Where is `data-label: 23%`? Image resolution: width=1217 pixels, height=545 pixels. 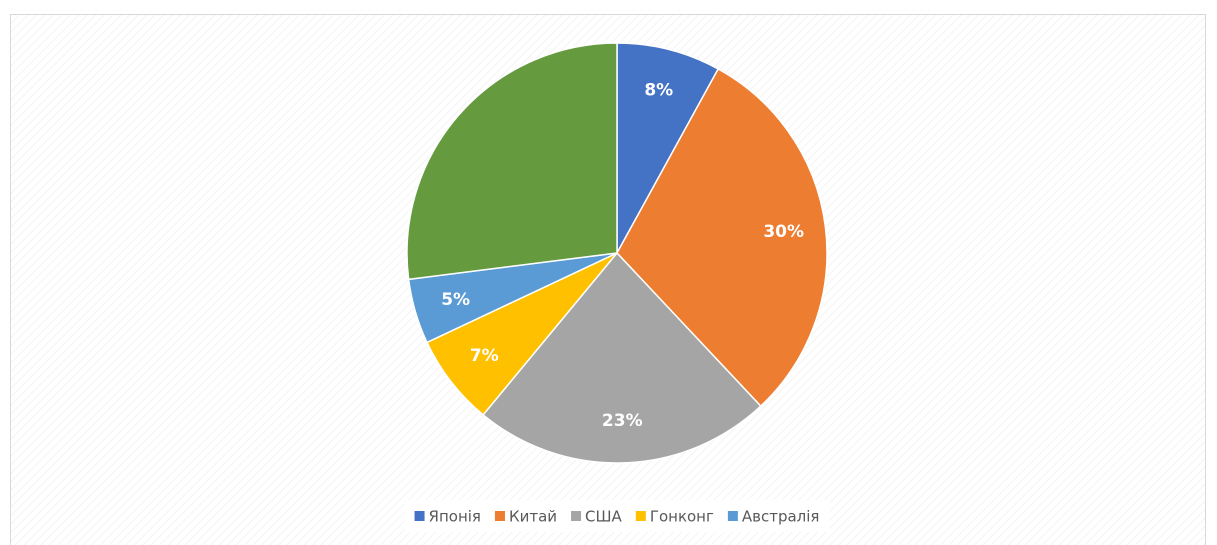
data-label: 23% is located at coordinates (622, 421).